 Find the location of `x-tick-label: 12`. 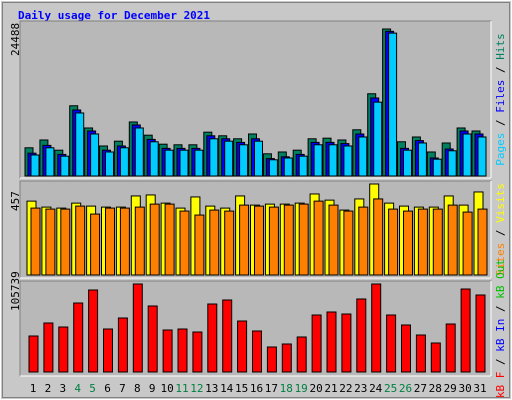

x-tick-label: 12 is located at coordinates (196, 388).